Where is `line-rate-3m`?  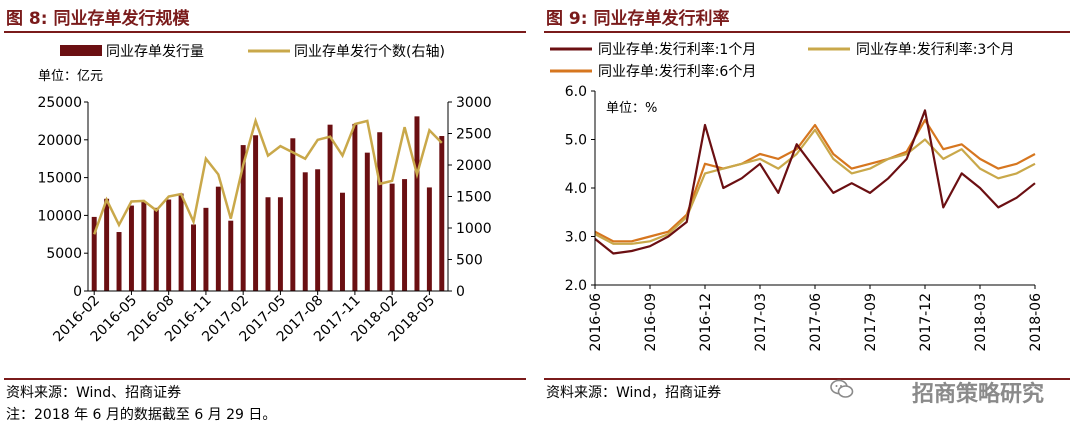
line-rate-3m is located at coordinates (815, 186).